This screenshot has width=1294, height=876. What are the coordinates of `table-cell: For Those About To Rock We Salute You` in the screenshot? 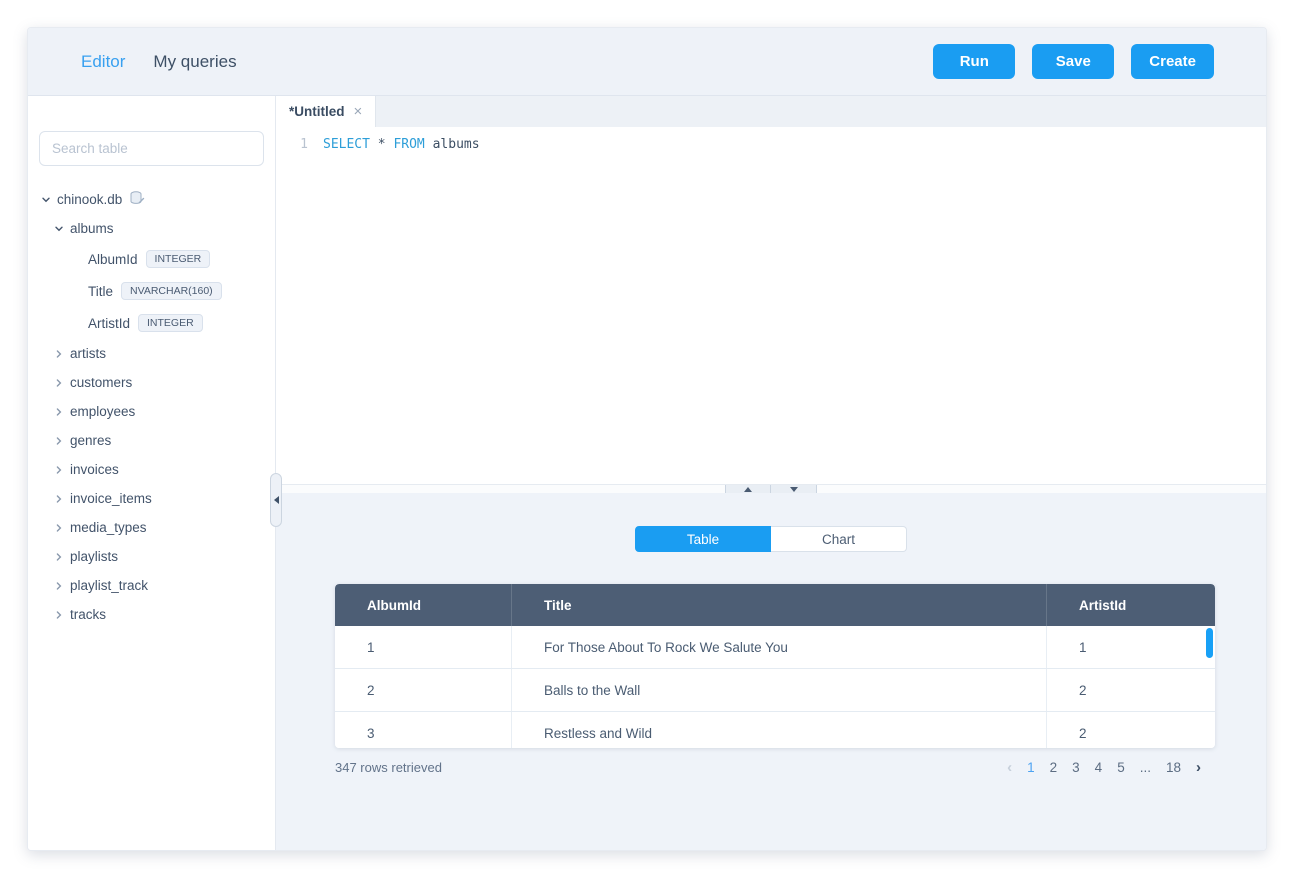 It's located at (778, 647).